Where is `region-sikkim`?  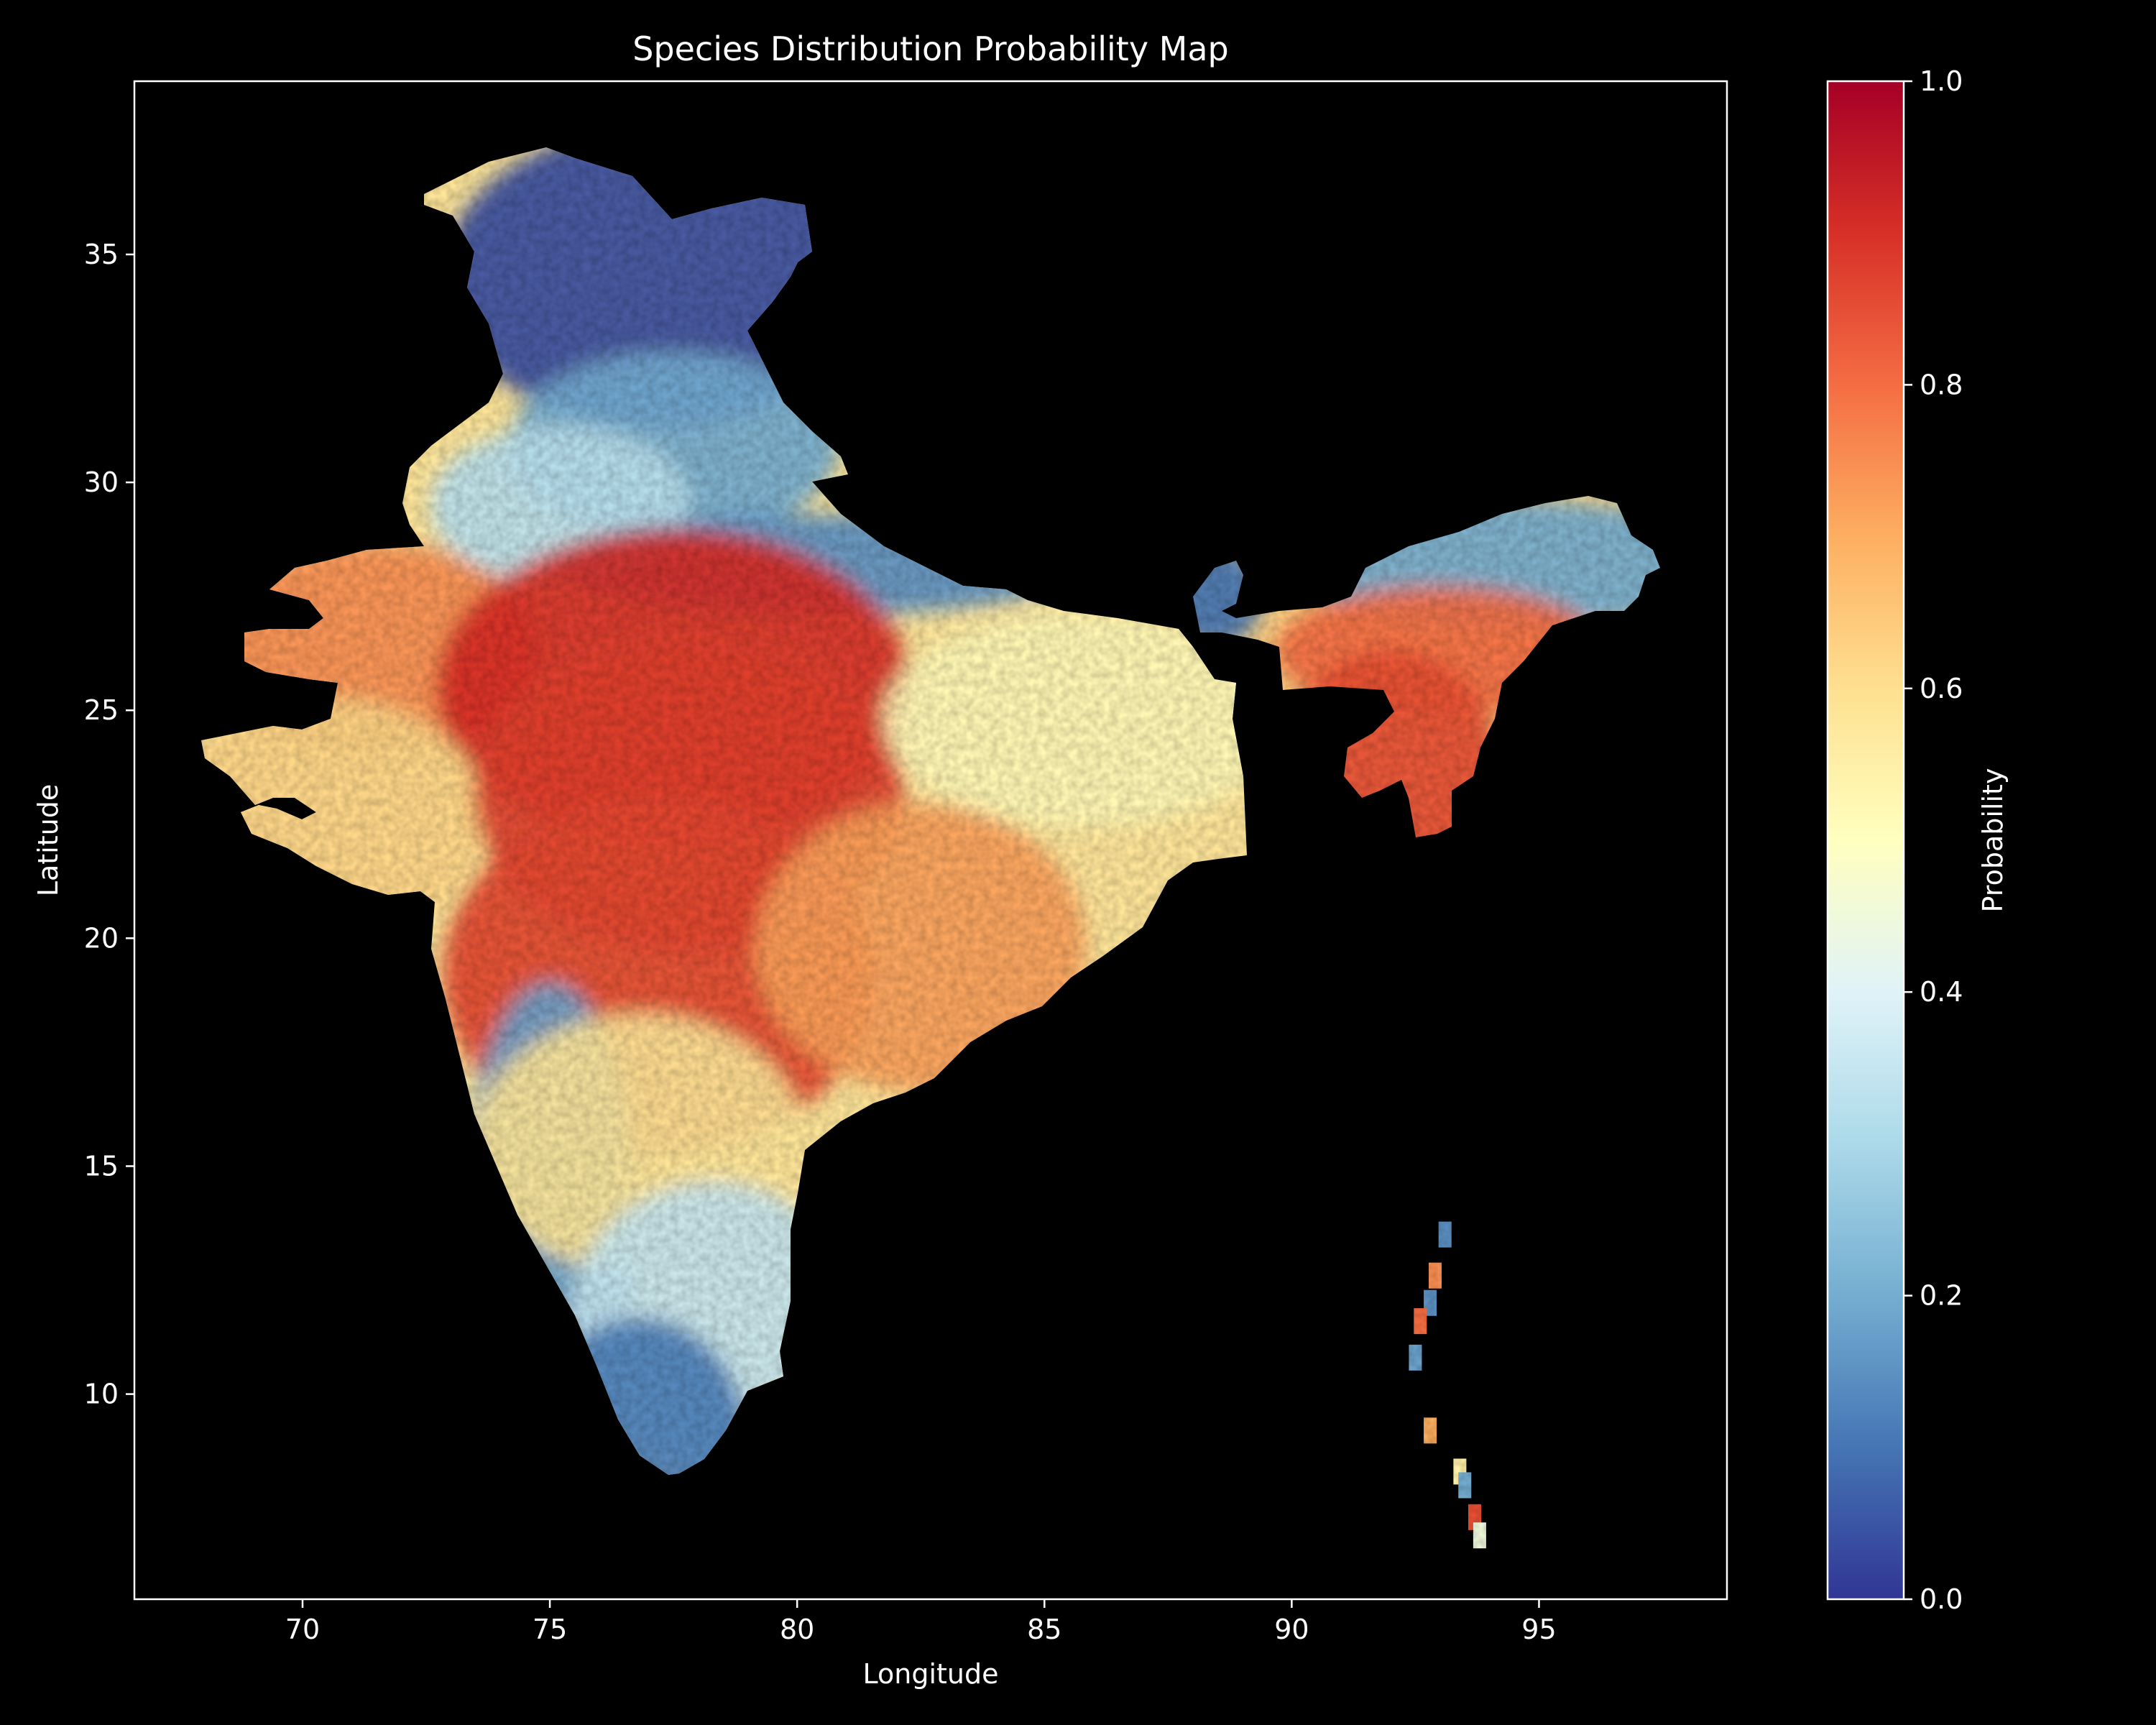
region-sikkim is located at coordinates (1228, 596).